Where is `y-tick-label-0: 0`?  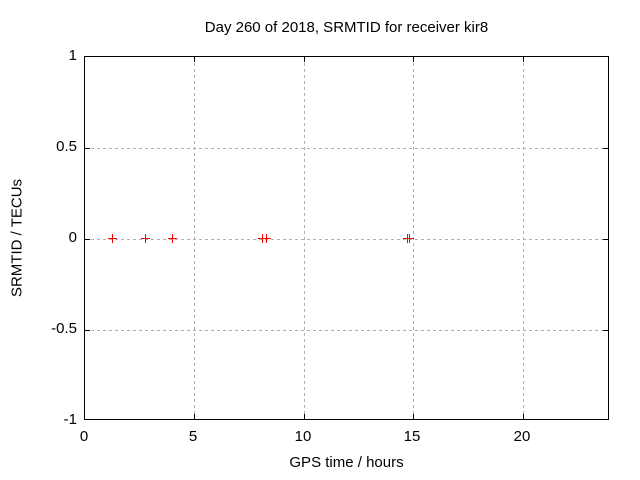
y-tick-label-0: 0 is located at coordinates (72, 237).